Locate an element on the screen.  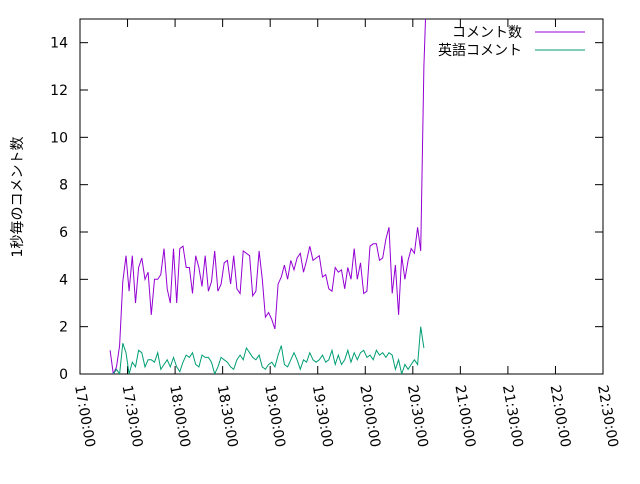
x-tick-label-7: 20:30:00 is located at coordinates (417, 416).